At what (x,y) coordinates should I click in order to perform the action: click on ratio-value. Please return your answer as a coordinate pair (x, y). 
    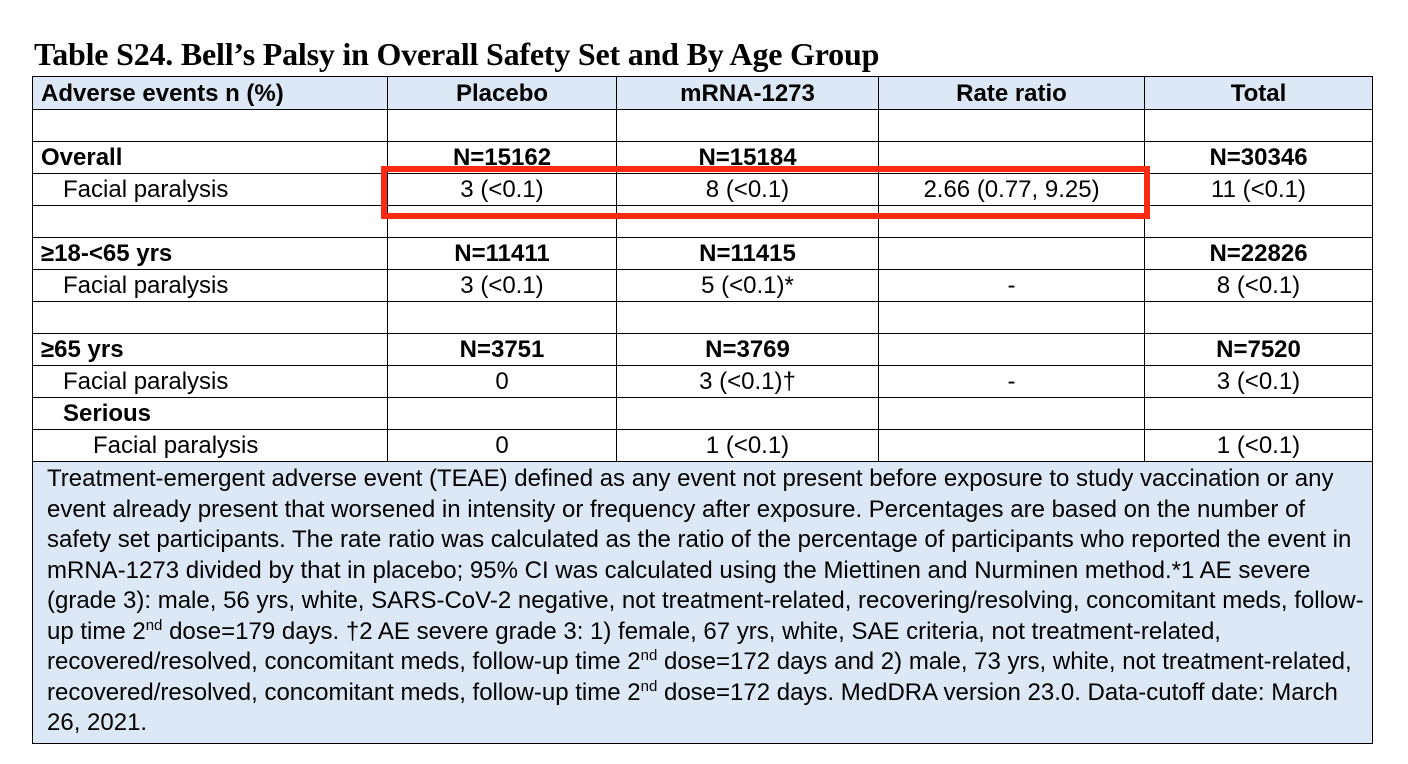
    Looking at the image, I should click on (1011, 445).